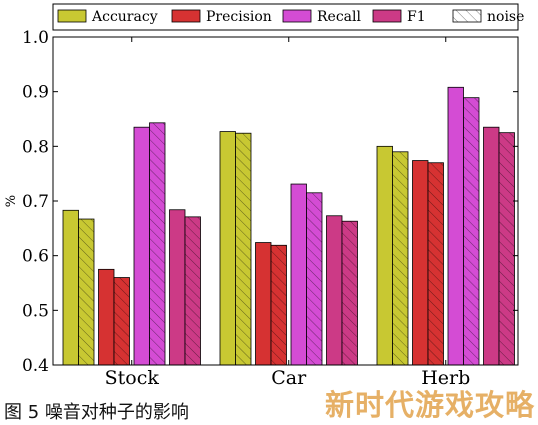  What do you see at coordinates (420, 263) in the screenshot?
I see `bar-precision-herb` at bounding box center [420, 263].